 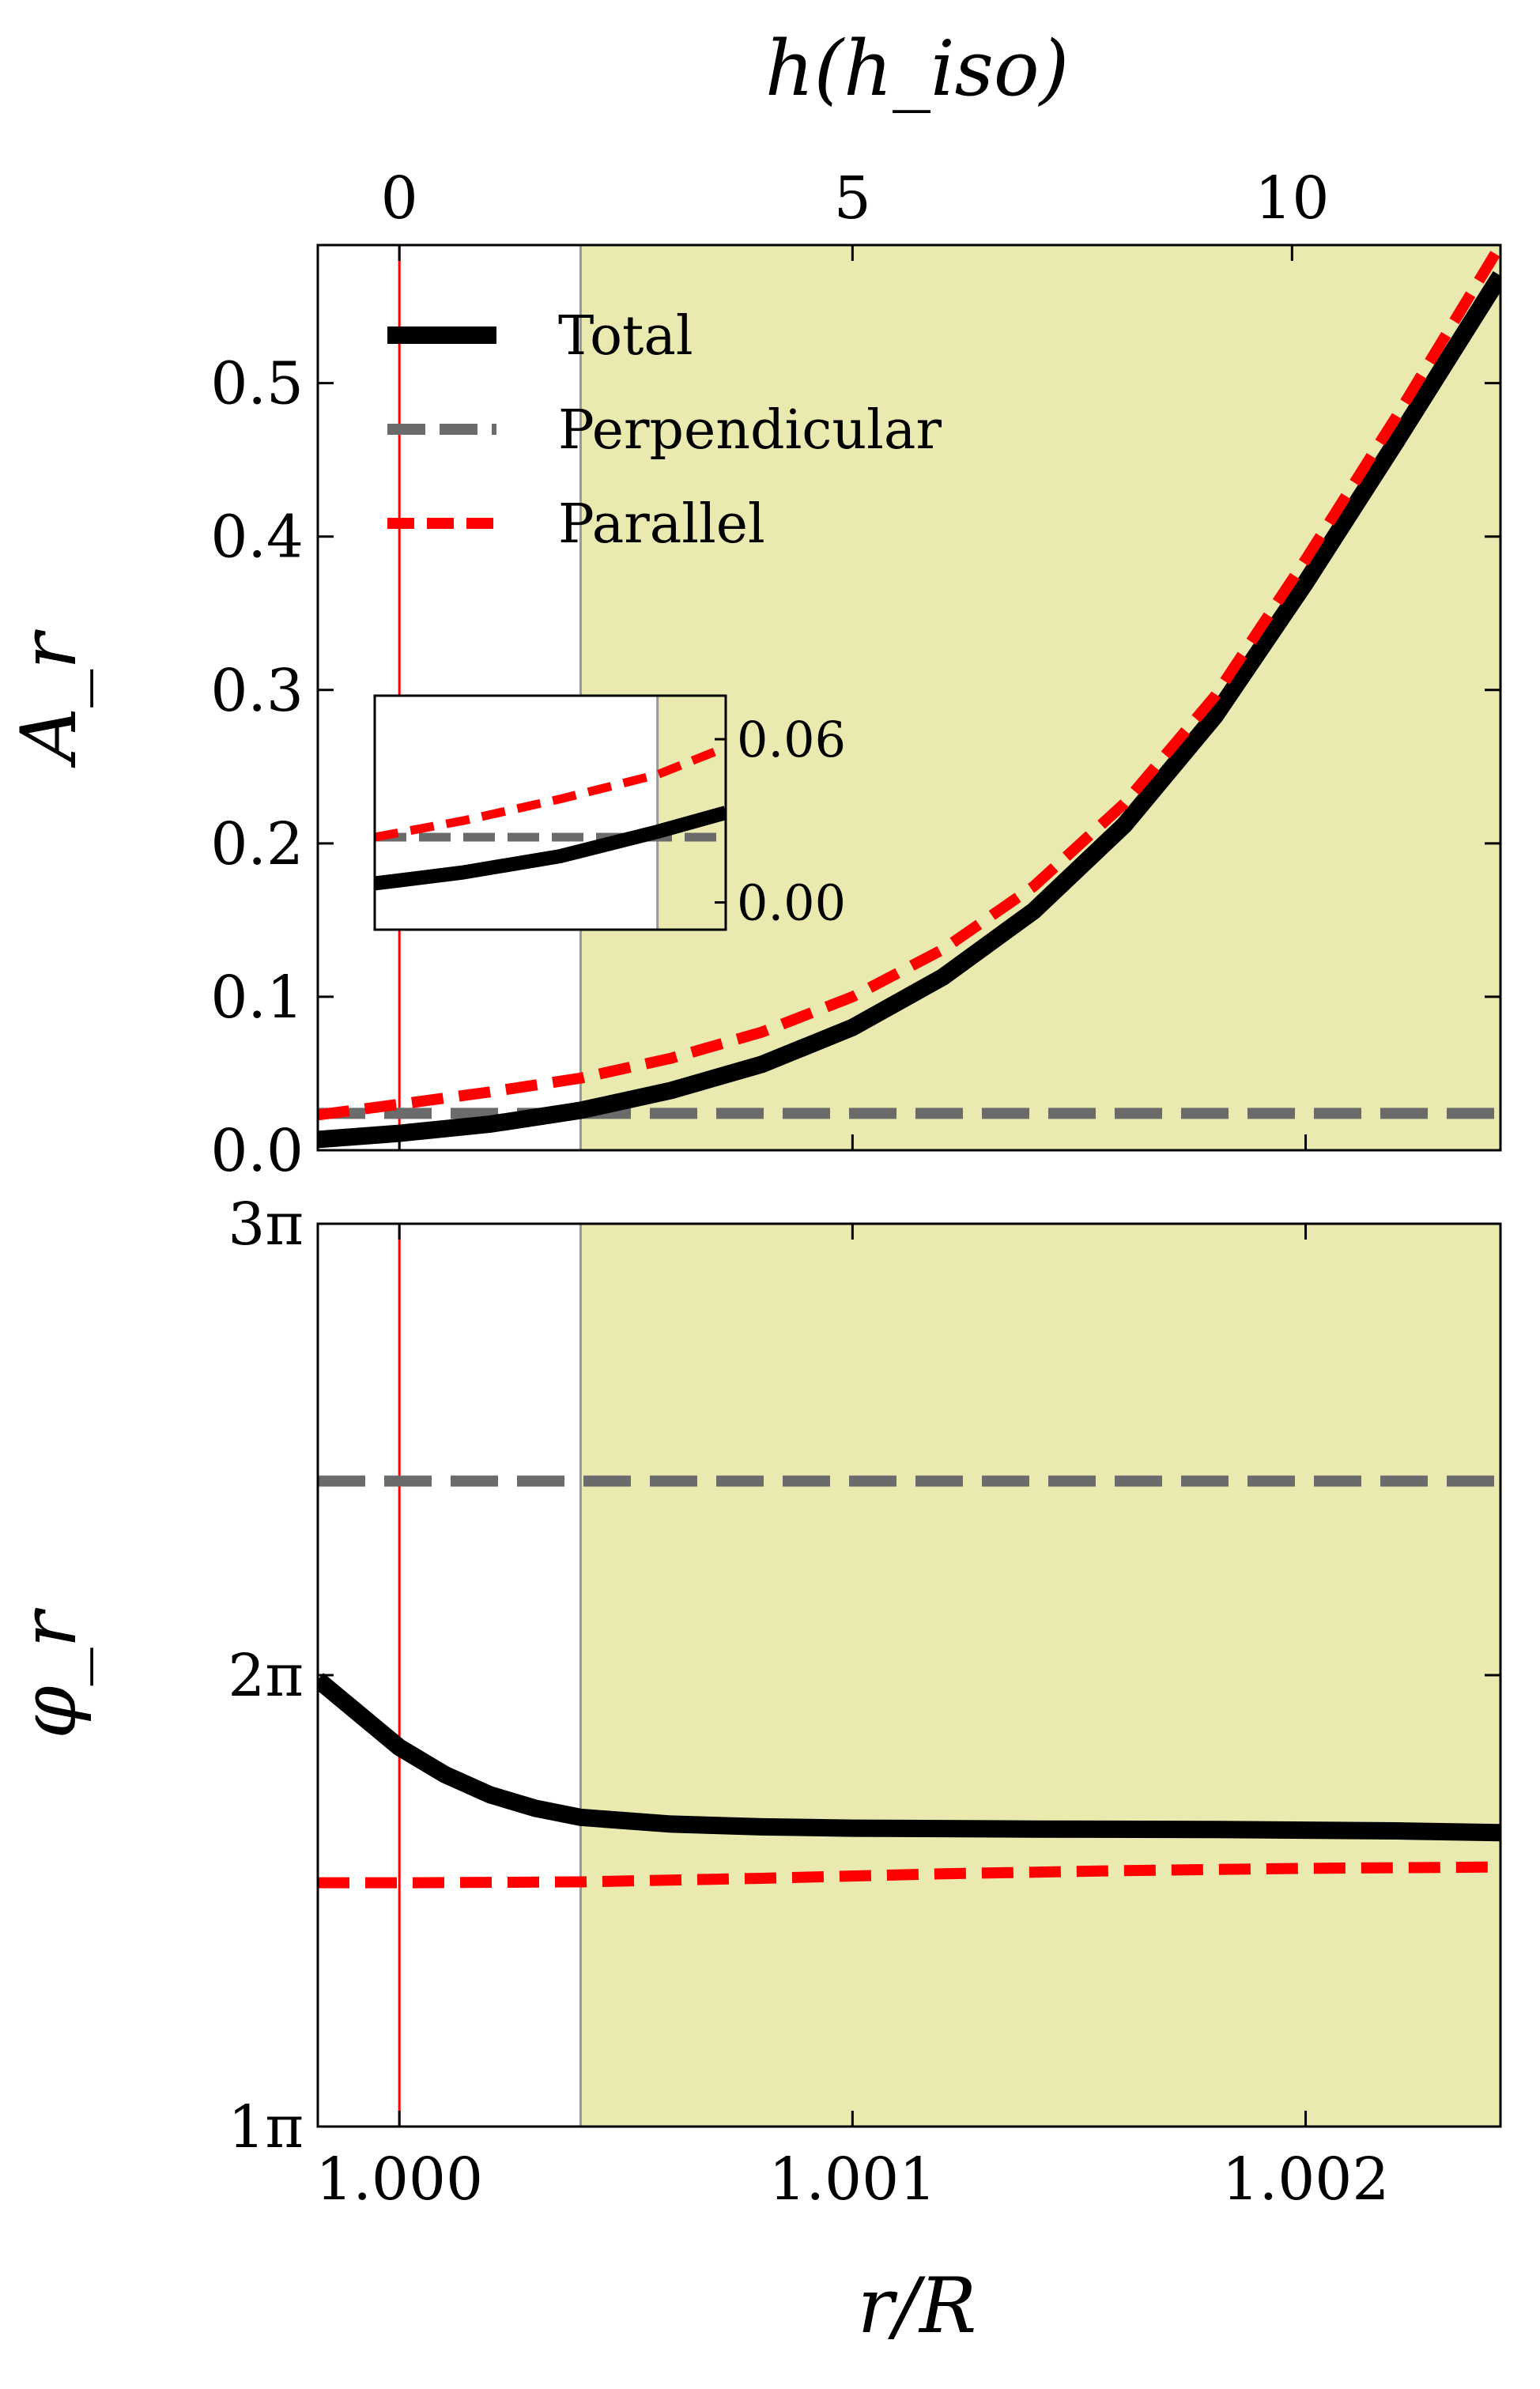 I want to click on top-ytick-label: 0.4, so click(x=257, y=538).